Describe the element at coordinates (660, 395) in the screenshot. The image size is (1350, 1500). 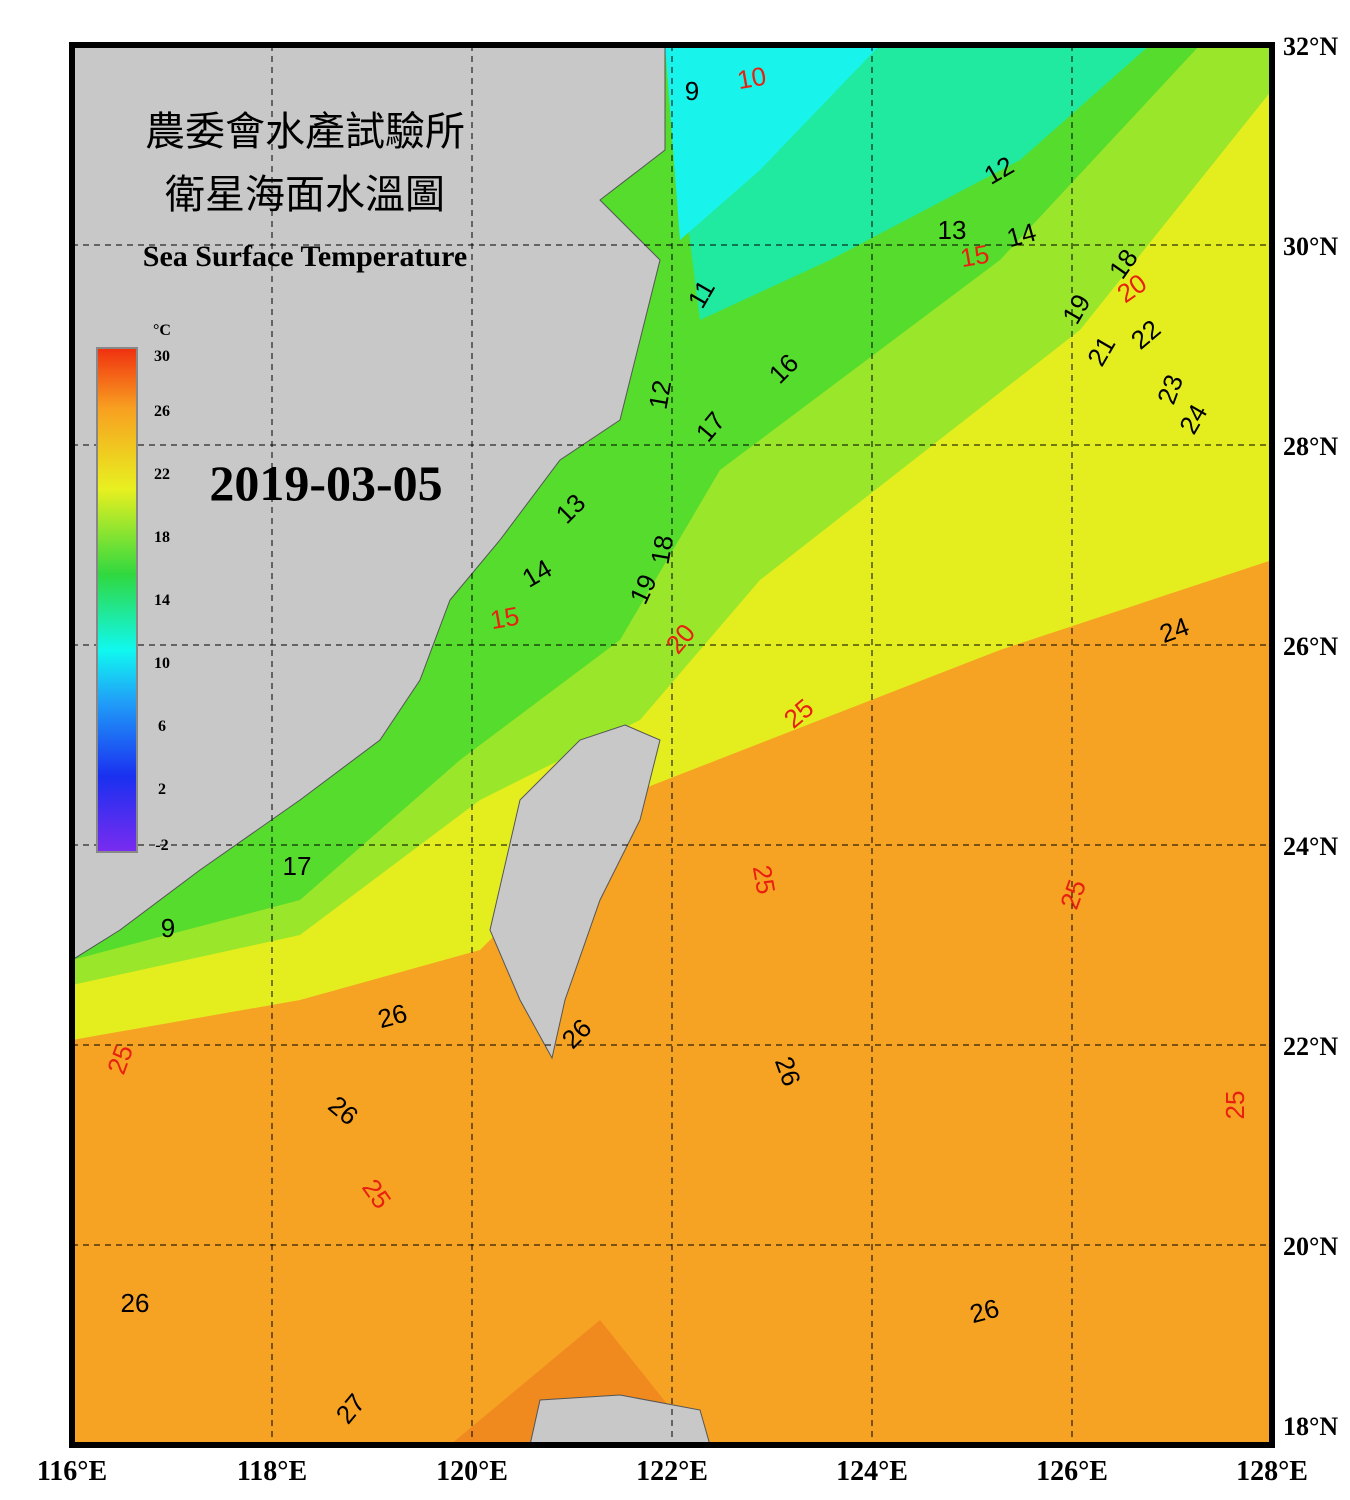
I see `contour-label: 12` at that location.